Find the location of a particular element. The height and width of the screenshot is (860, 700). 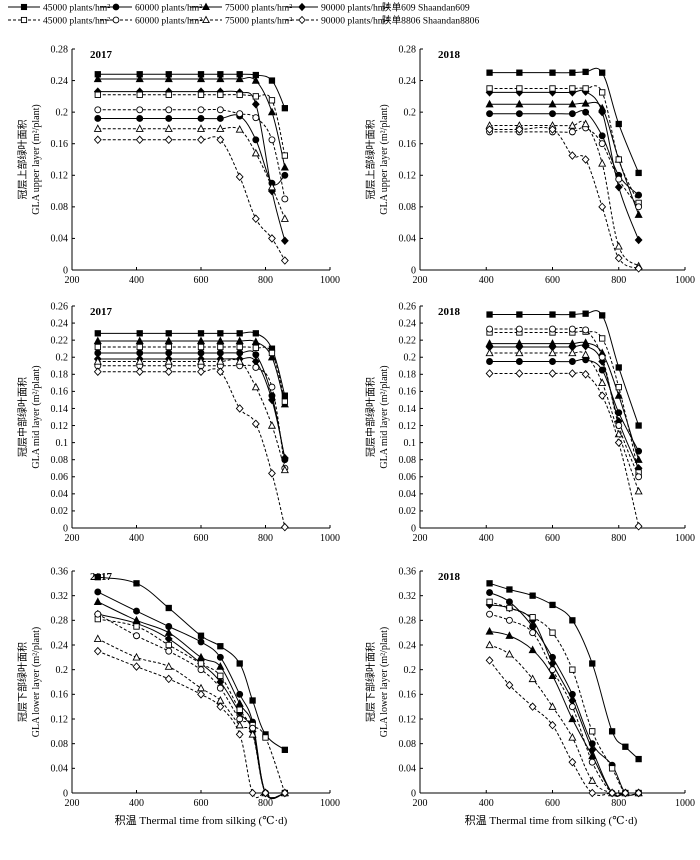

y-axis-title-en: GLA lower layer (m²/plant) is located at coordinates (384, 682).